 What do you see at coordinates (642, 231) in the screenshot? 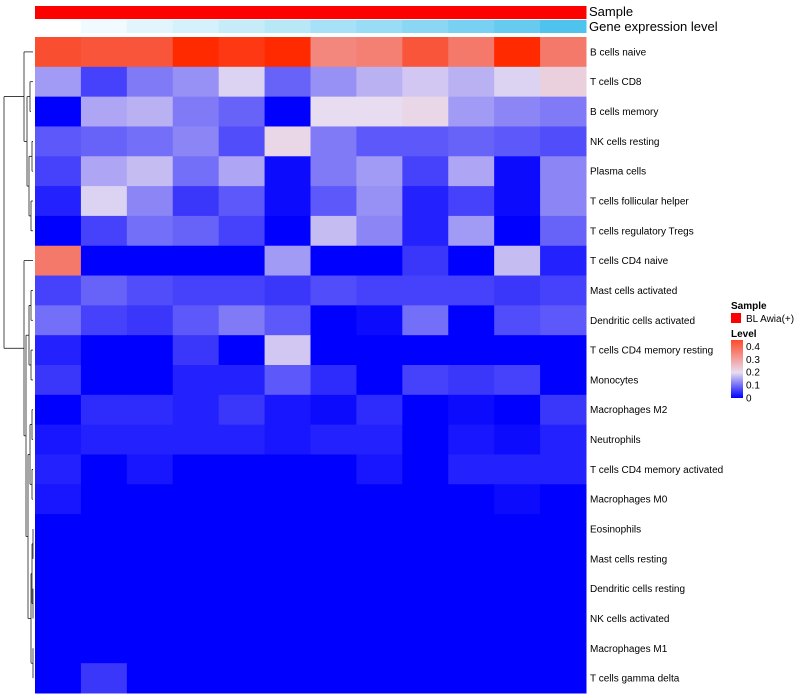
I see `row-label: T cells regulatory Tregs` at bounding box center [642, 231].